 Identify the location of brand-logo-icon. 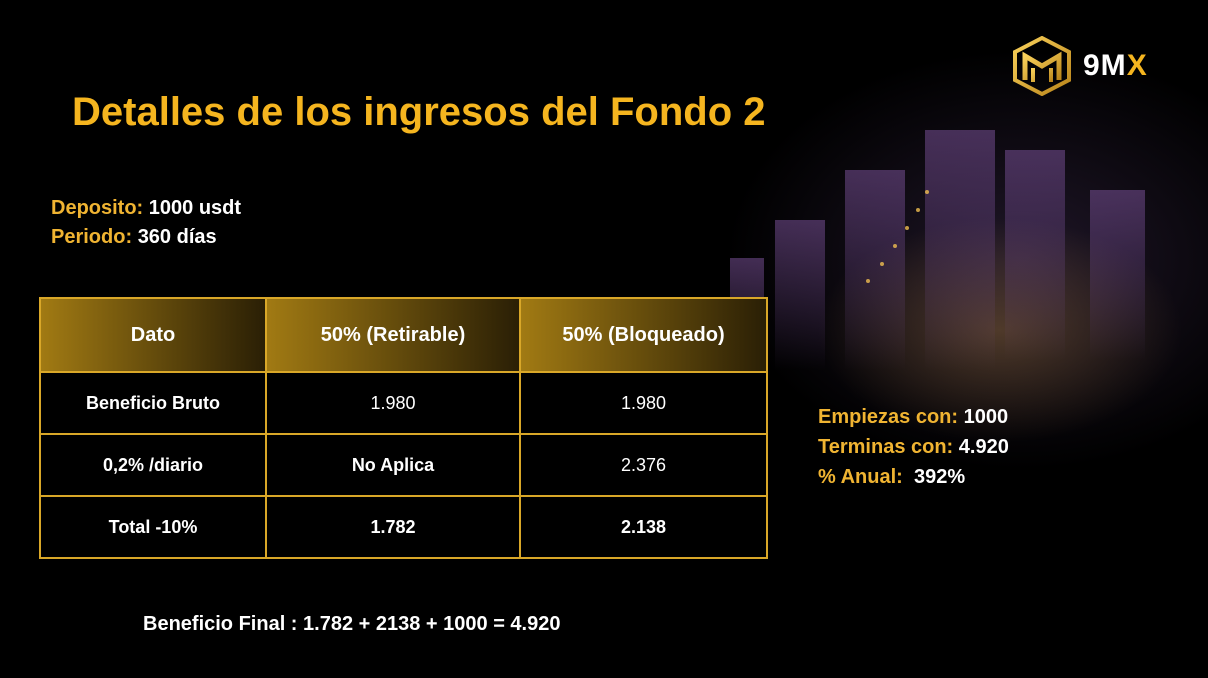
(1042, 66).